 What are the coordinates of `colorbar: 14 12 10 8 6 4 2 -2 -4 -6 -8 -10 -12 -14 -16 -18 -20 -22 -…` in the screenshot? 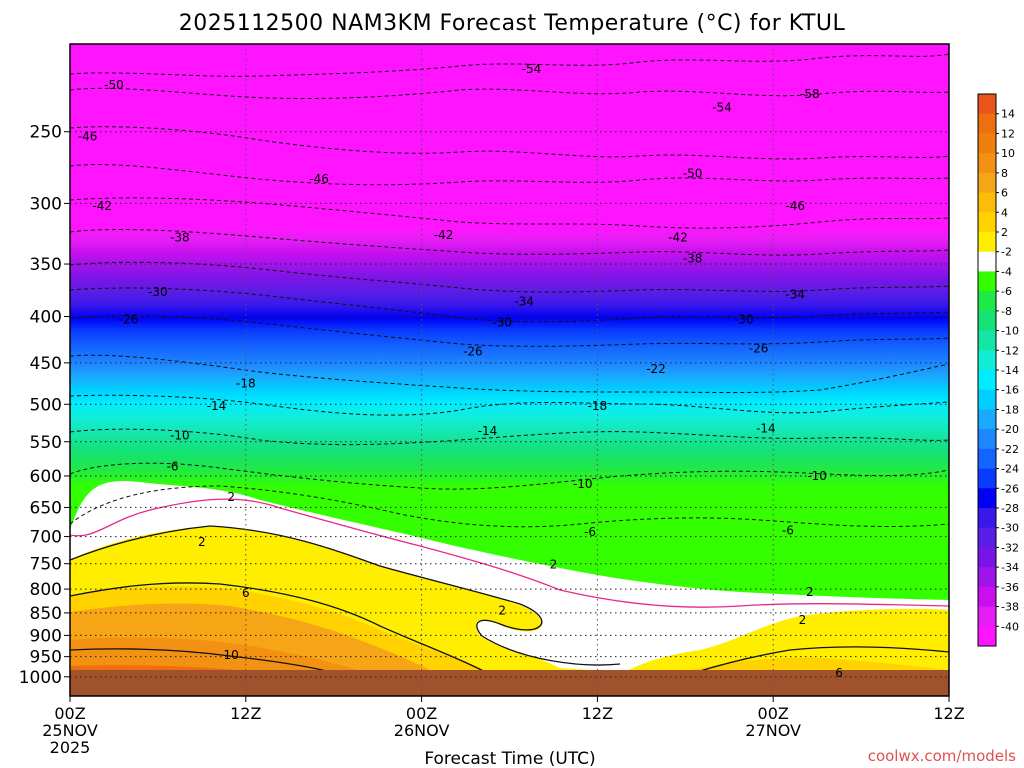 It's located at (998, 370).